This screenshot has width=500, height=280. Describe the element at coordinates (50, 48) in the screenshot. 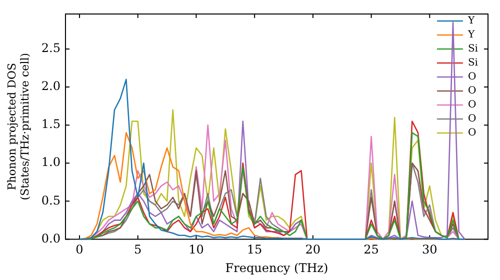

I see `y-tick-label: 2.5` at that location.